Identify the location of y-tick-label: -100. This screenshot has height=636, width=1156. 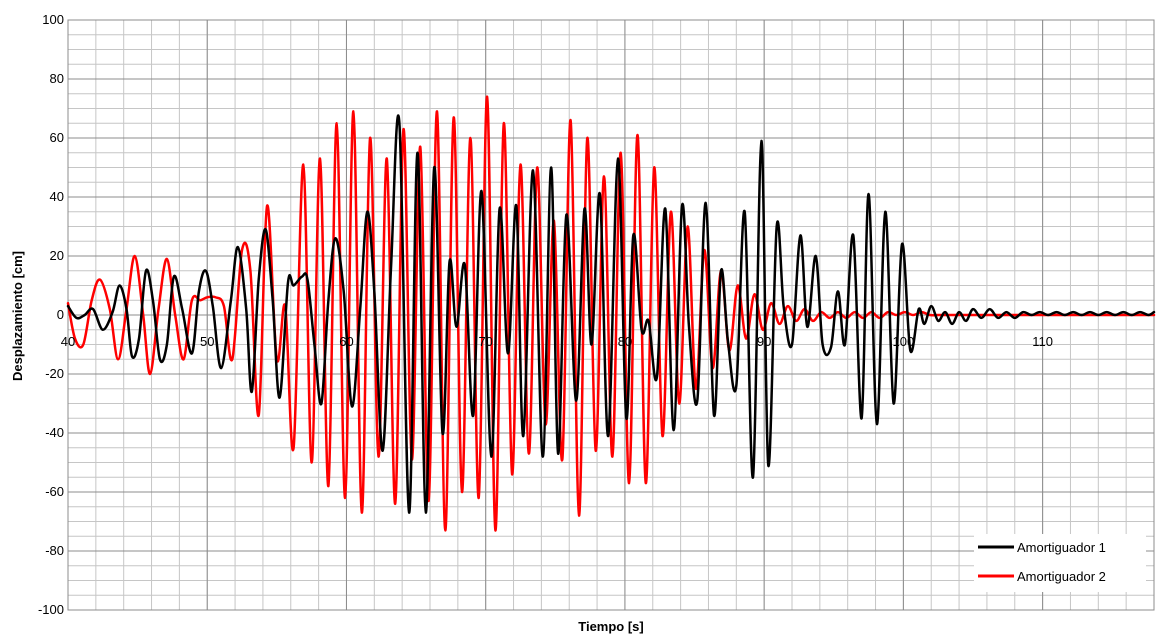
(51, 609).